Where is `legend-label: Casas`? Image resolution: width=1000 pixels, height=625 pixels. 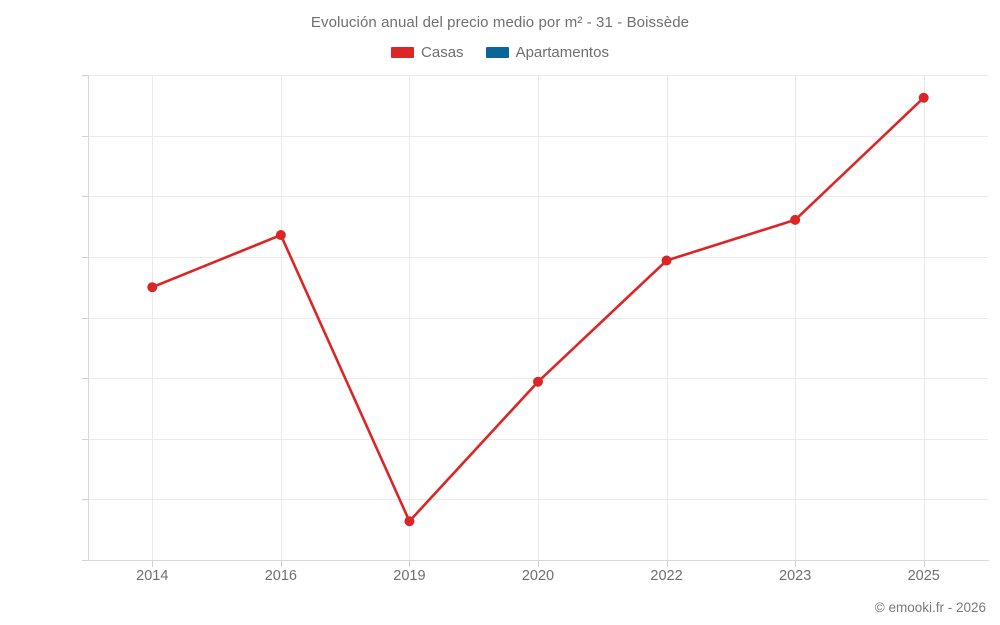 legend-label: Casas is located at coordinates (442, 52).